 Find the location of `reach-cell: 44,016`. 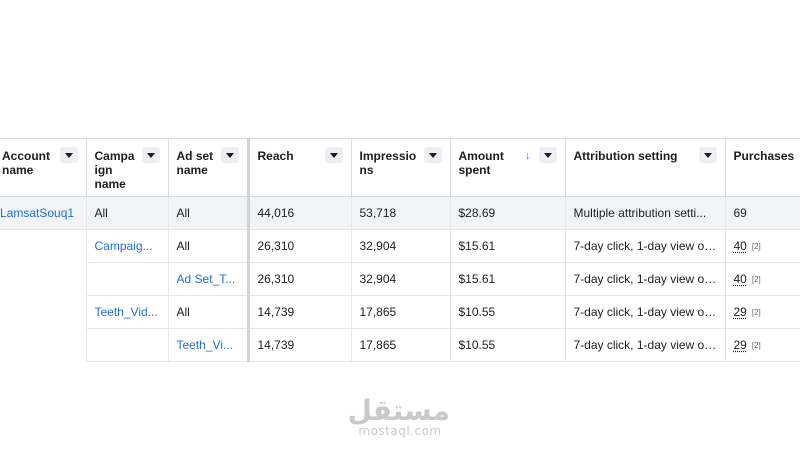

reach-cell: 44,016 is located at coordinates (300, 213).